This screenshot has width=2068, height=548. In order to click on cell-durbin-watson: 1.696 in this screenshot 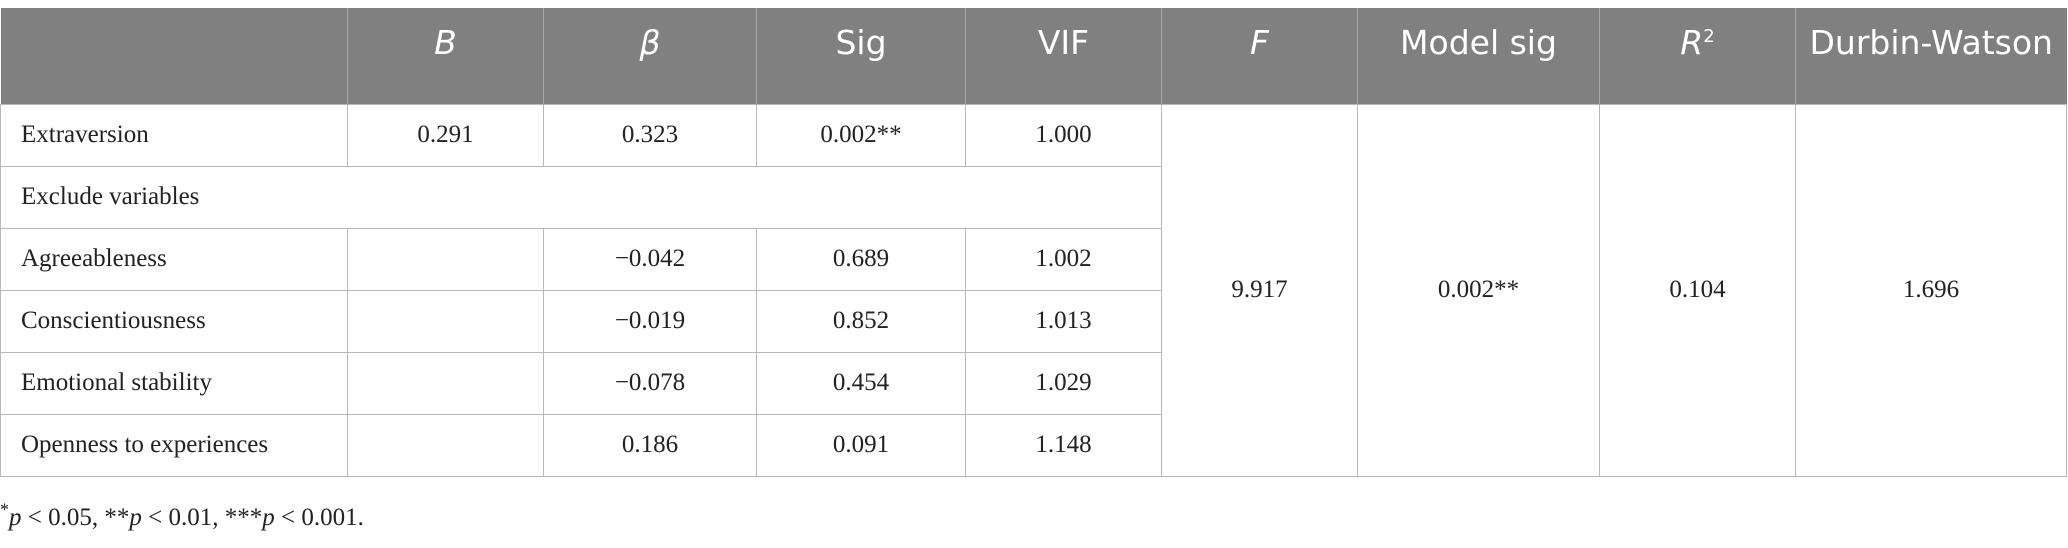, I will do `click(1931, 290)`.